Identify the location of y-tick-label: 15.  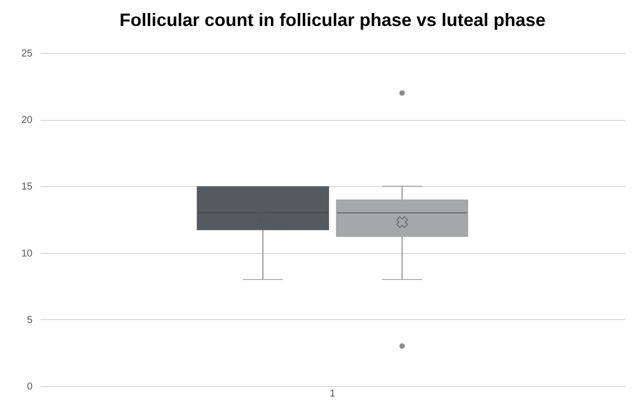
(27, 187).